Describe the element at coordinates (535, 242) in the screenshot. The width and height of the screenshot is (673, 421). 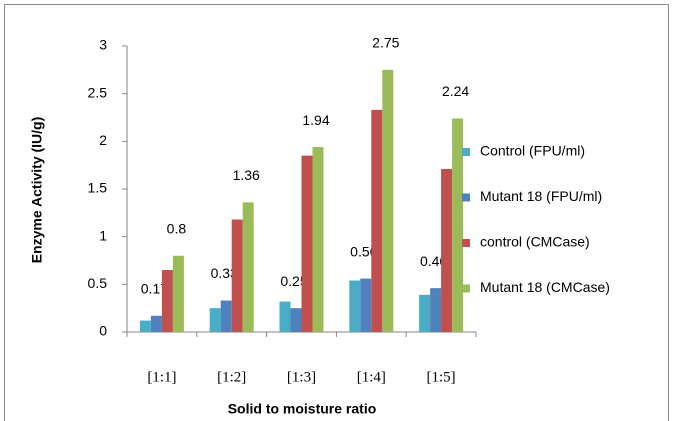
I see `legend-label: control (CMCase)` at that location.